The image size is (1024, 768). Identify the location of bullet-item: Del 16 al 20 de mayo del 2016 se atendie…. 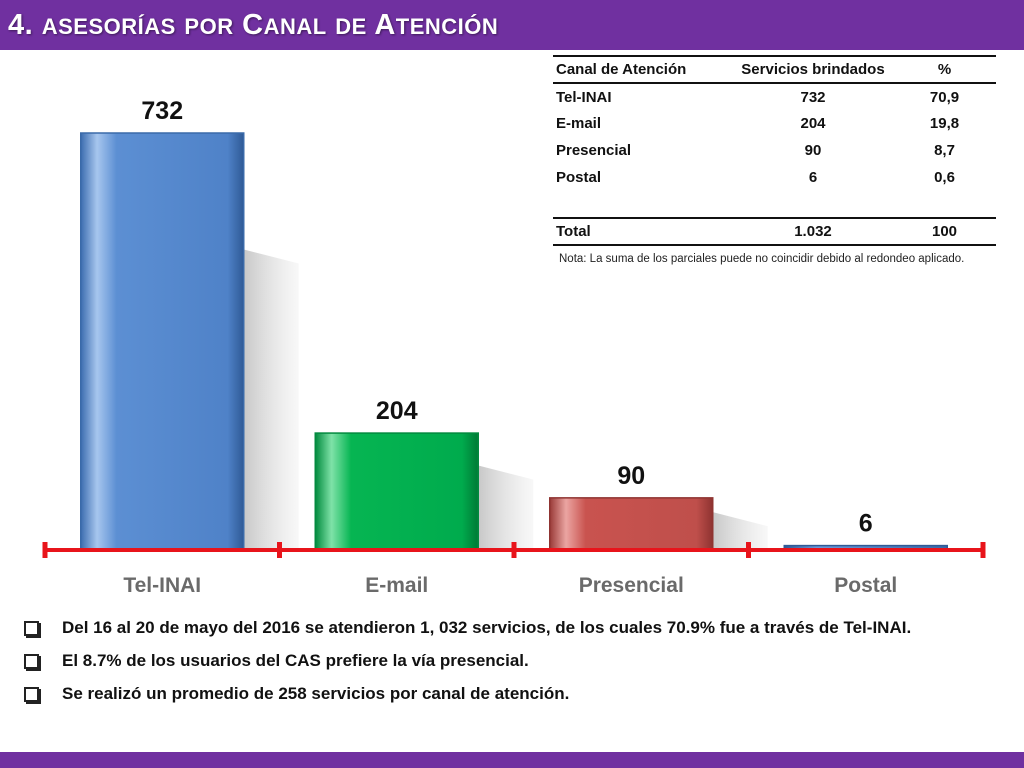
(508, 628).